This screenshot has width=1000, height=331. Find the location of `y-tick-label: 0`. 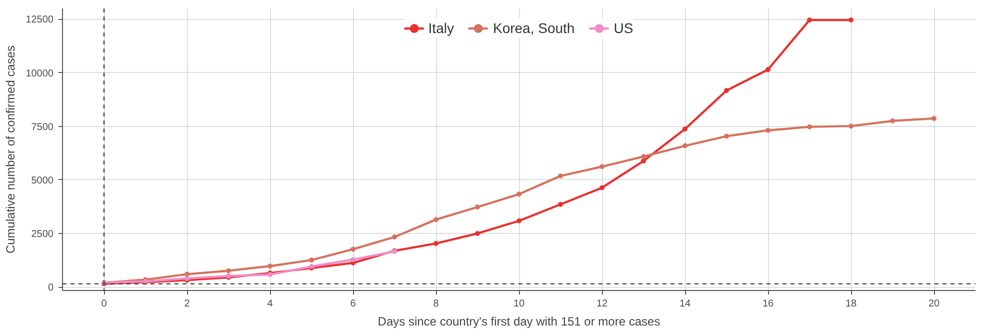

y-tick-label: 0 is located at coordinates (51, 288).